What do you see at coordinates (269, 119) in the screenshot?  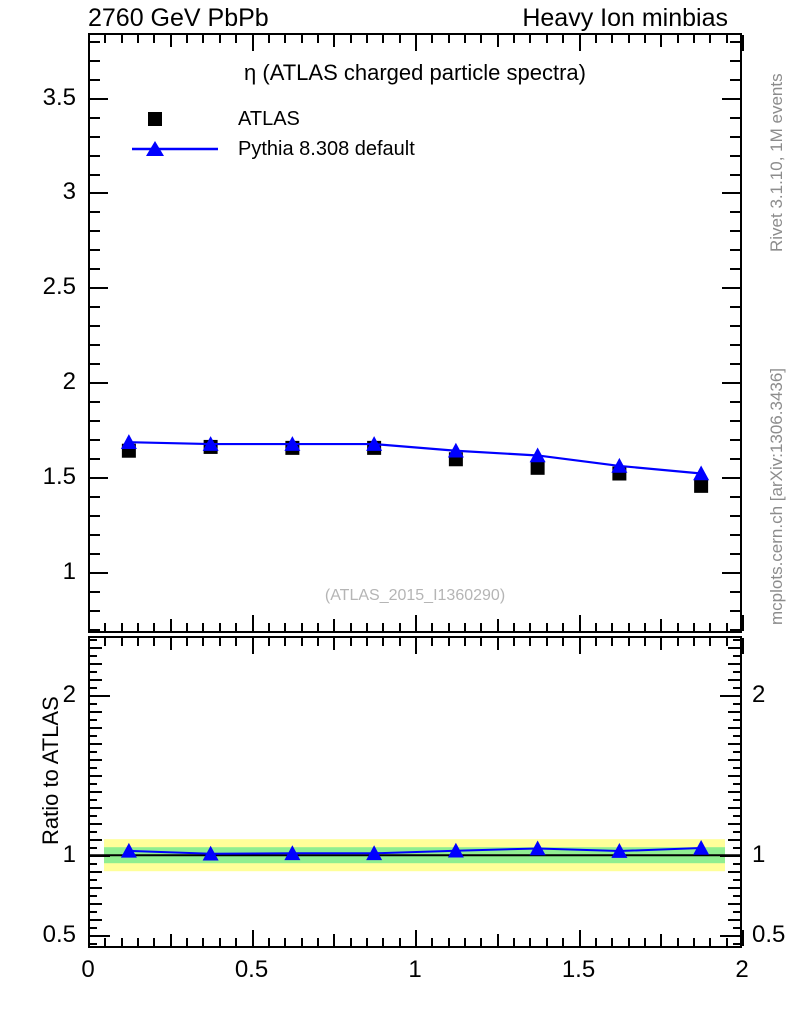 I see `legend-label-data: ATLAS` at bounding box center [269, 119].